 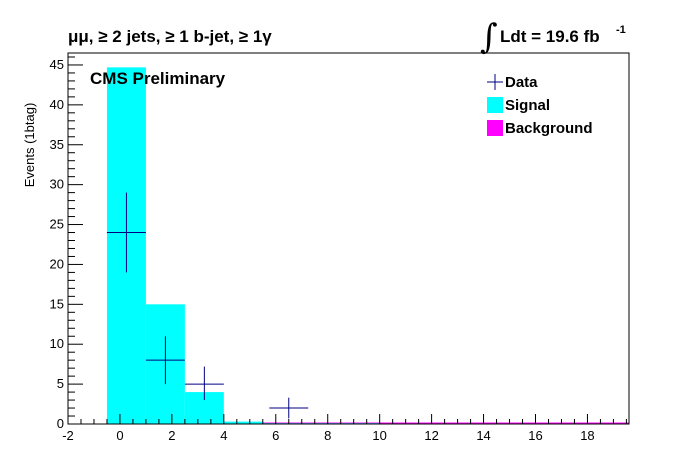 I want to click on integral-sign: ∫, so click(x=489, y=37).